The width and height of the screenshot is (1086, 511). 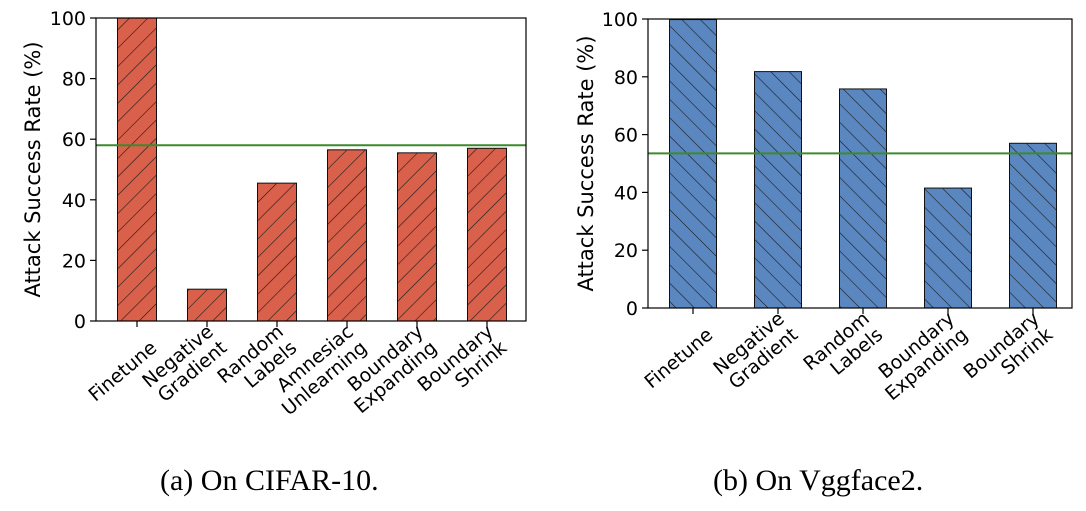 What do you see at coordinates (920, 356) in the screenshot?
I see `x-tick-label: BoundaryExpanding` at bounding box center [920, 356].